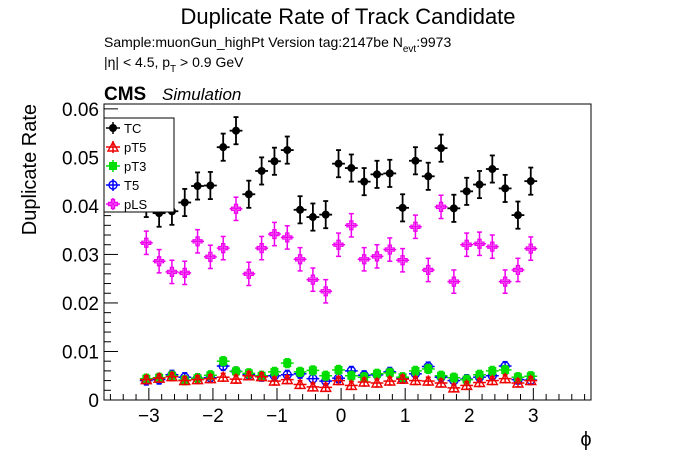  I want to click on x-axis-title: ϕ, so click(585, 440).